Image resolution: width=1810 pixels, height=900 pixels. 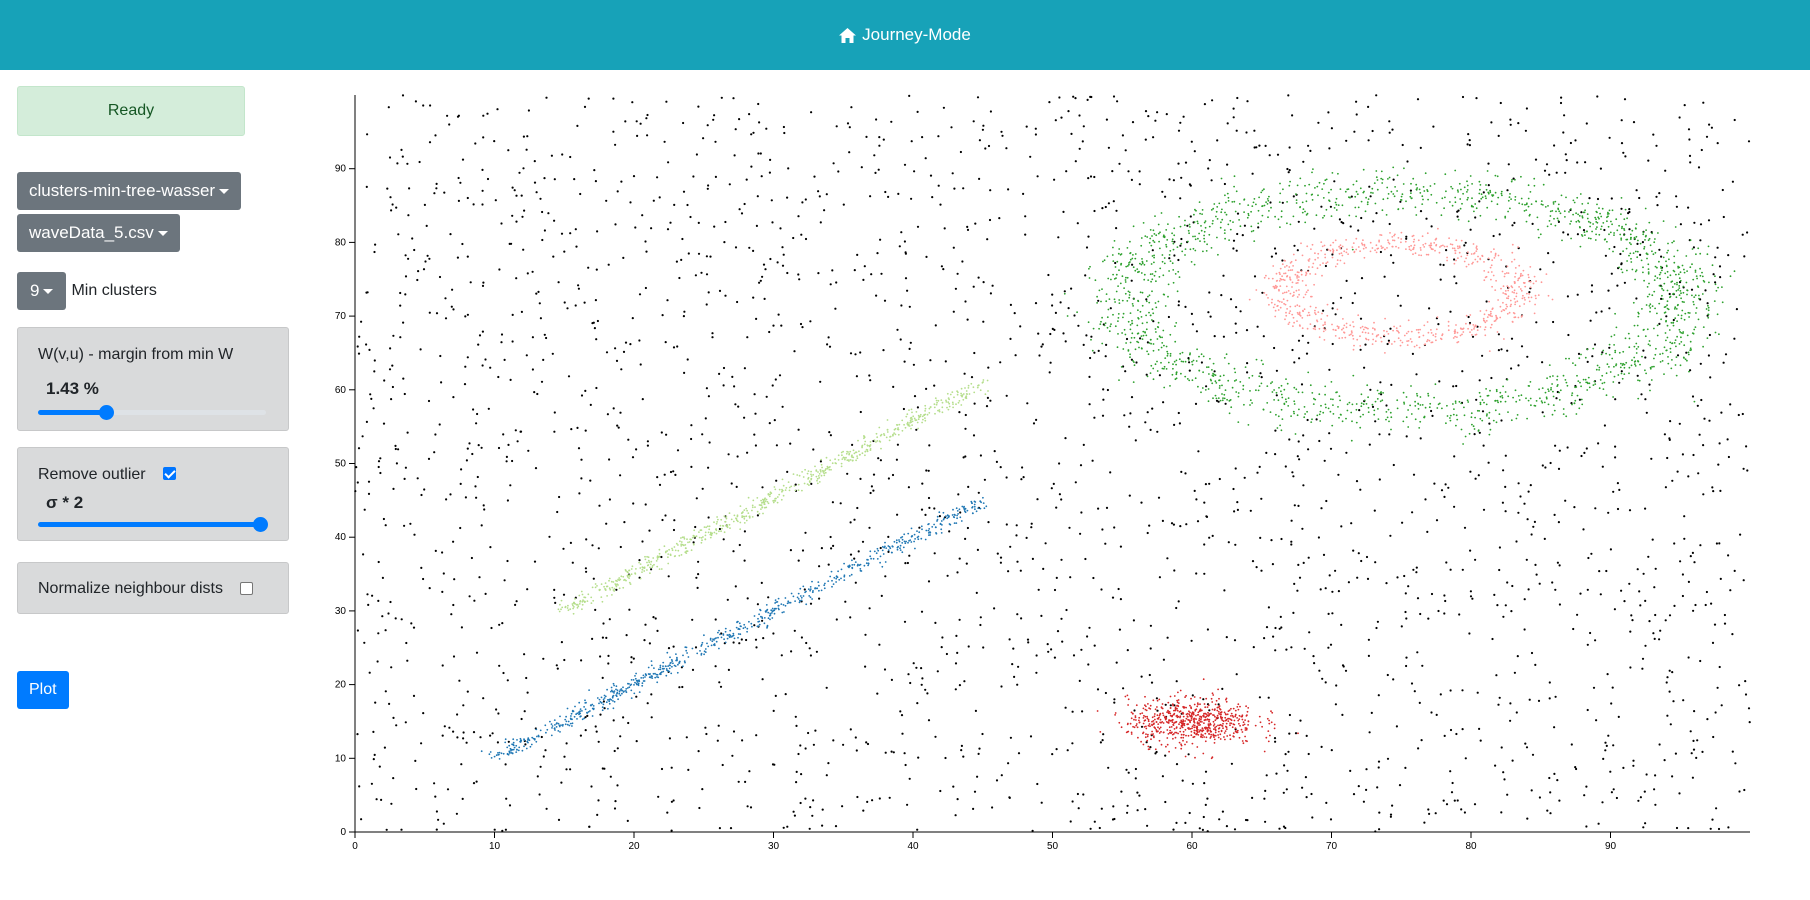 What do you see at coordinates (905, 35) in the screenshot?
I see `navbar-brand: Journey-Mode` at bounding box center [905, 35].